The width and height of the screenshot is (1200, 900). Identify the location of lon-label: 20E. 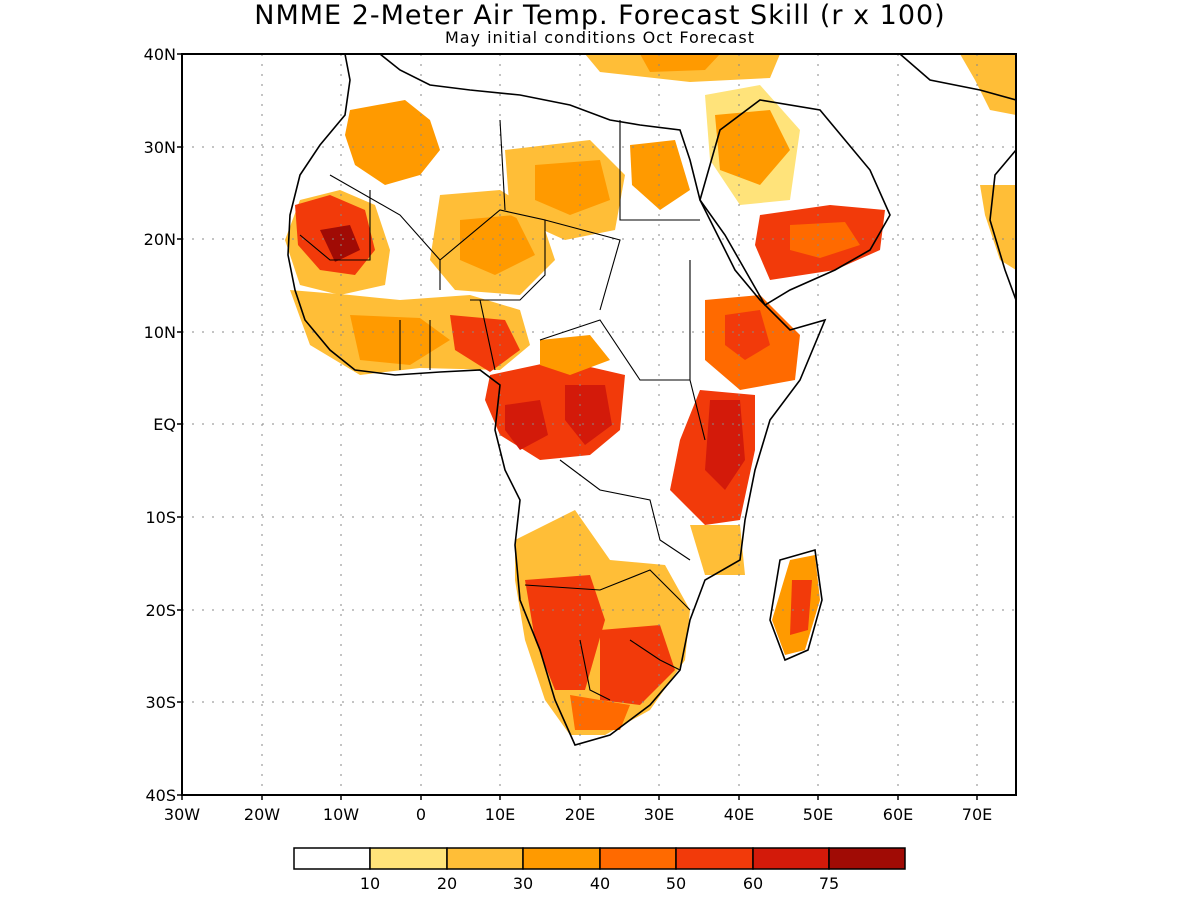
(580, 814).